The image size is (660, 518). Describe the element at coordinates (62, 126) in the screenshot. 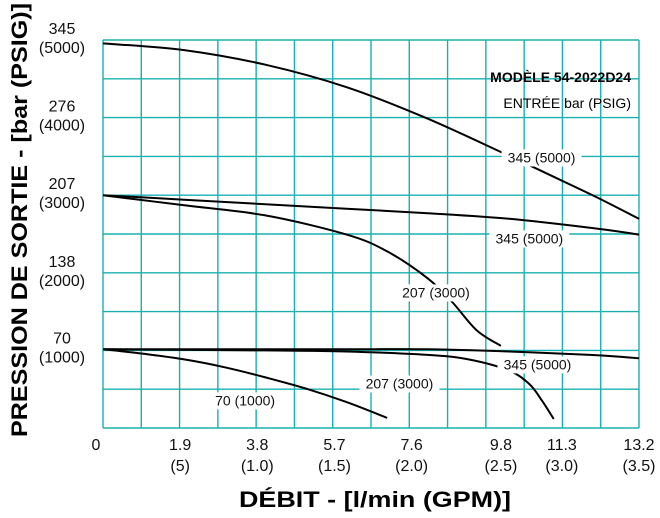

I see `y-tick-sublabel: (4000)` at that location.